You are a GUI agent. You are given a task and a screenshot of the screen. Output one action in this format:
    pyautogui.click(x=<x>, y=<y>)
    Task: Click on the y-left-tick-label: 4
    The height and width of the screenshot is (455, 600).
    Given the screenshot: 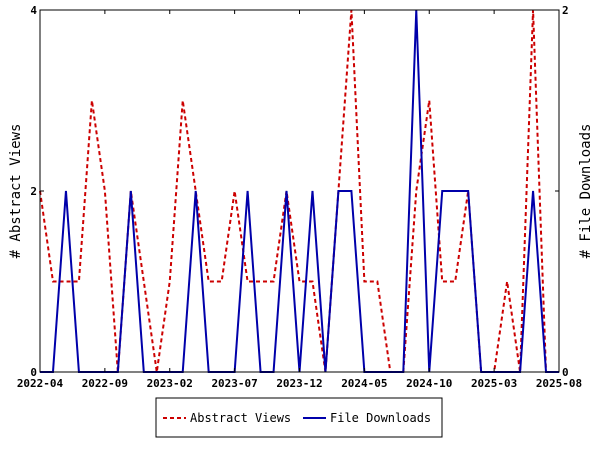 What is the action you would take?
    pyautogui.click(x=33, y=10)
    